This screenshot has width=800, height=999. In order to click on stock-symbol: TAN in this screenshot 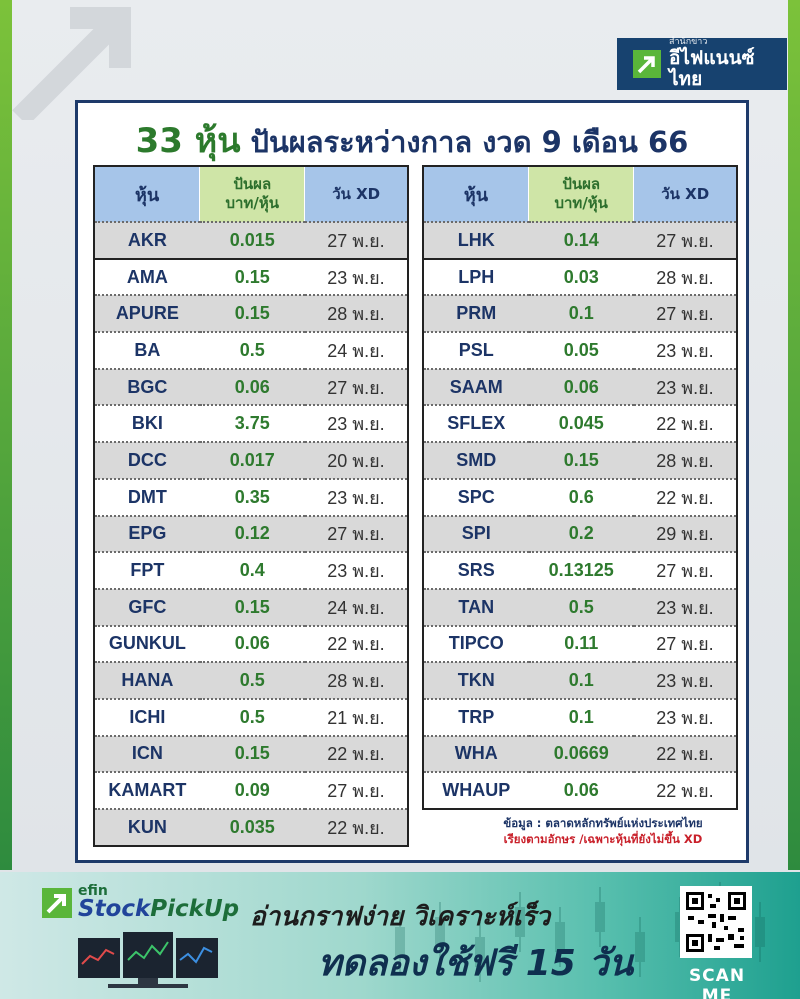, I will do `click(476, 606)`.